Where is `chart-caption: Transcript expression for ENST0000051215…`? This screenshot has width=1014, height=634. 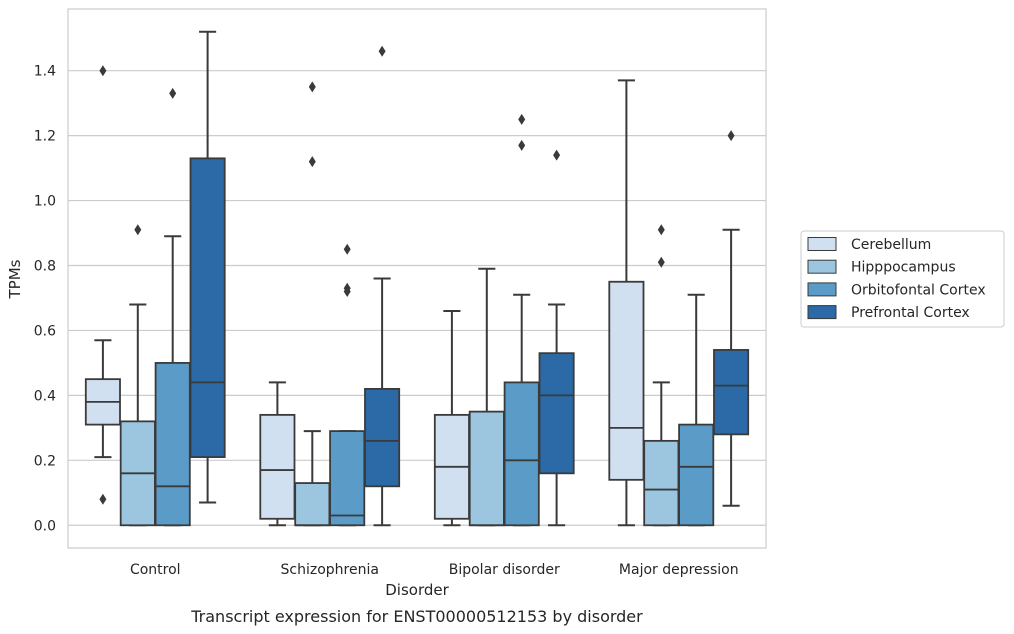
chart-caption: Transcript expression for ENST0000051215… is located at coordinates (416, 616).